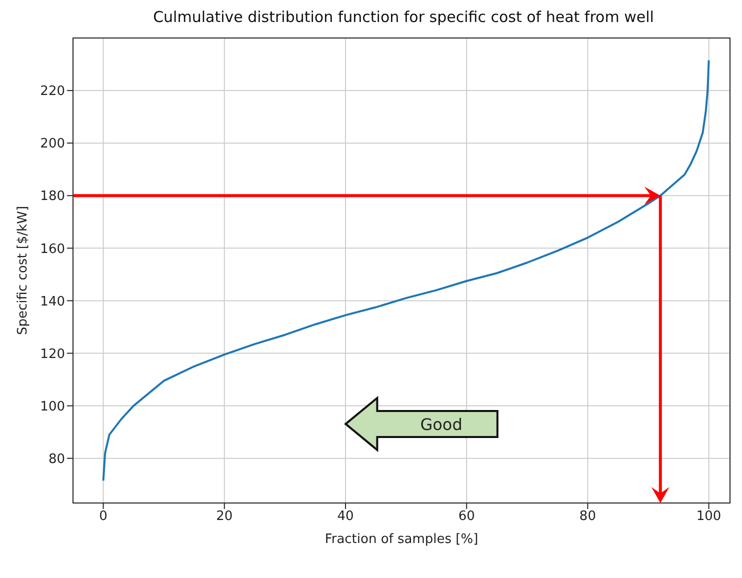 This screenshot has height=578, width=742. Describe the element at coordinates (52, 144) in the screenshot. I see `y-tick-label: 200` at that location.